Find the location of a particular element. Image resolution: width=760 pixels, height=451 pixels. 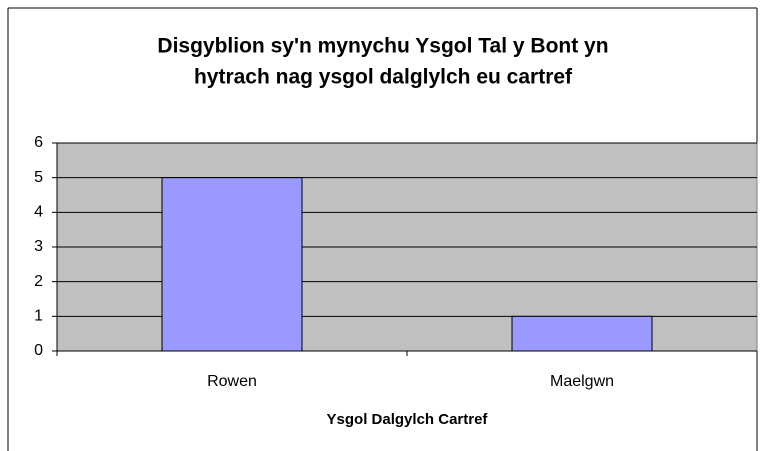

y-tick-label: 0 is located at coordinates (38, 350).